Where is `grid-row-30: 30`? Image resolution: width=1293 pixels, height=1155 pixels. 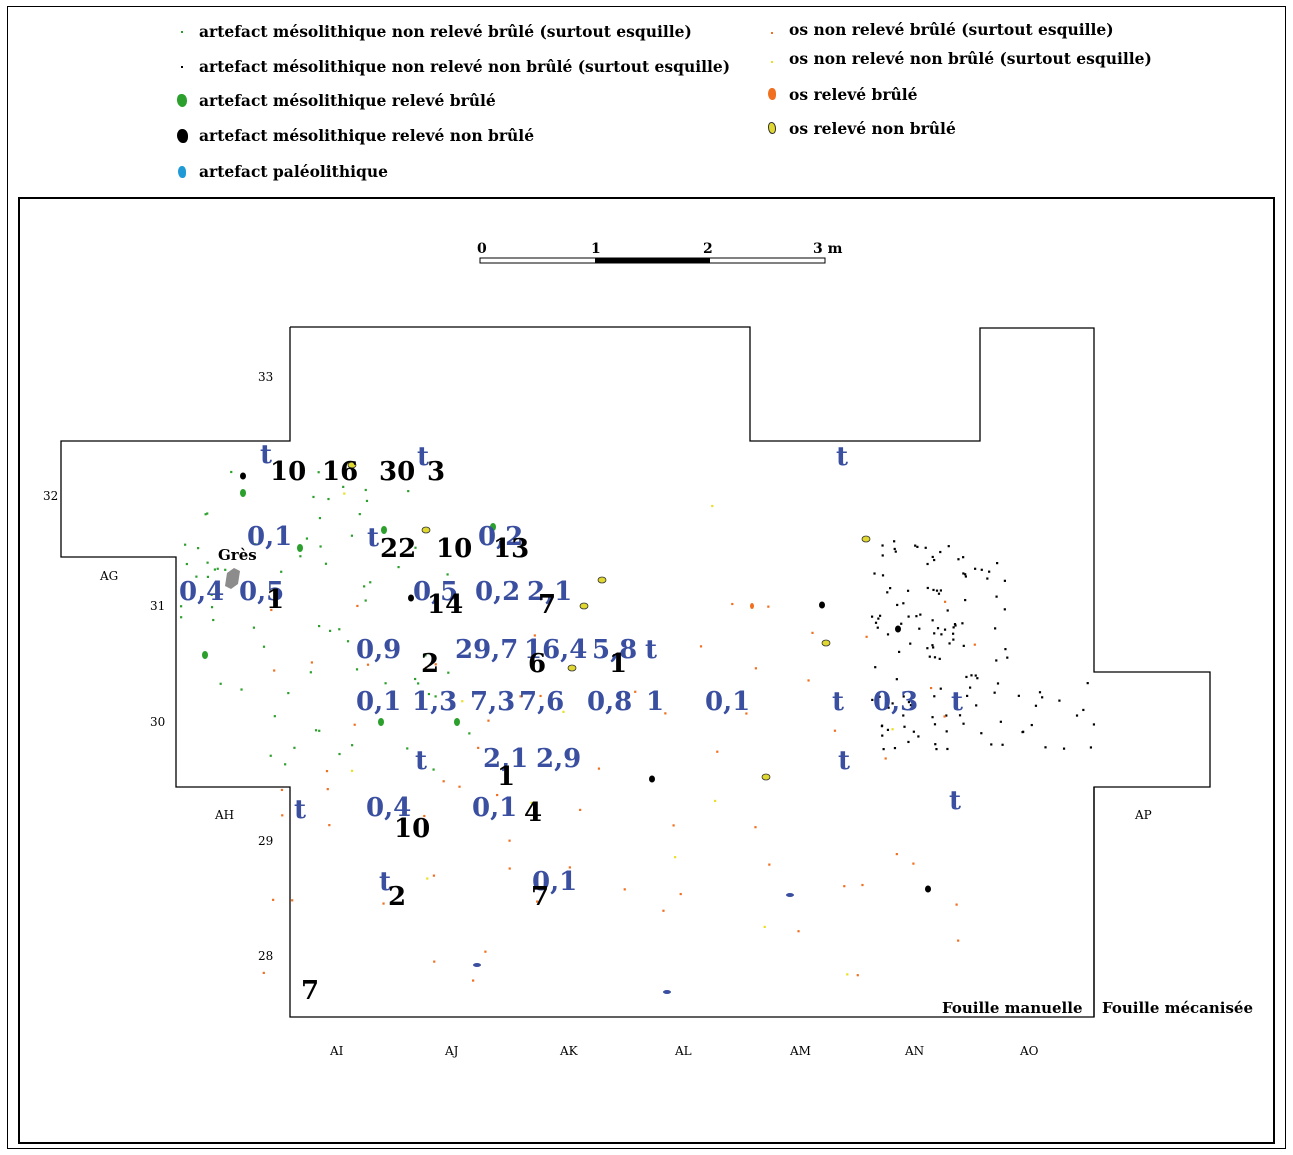 grid-row-30: 30 is located at coordinates (157, 722).